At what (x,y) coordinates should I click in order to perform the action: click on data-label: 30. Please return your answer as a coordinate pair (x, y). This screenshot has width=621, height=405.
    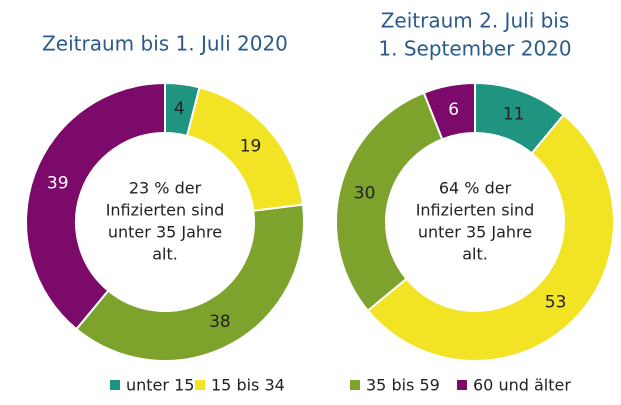
    Looking at the image, I should click on (365, 194).